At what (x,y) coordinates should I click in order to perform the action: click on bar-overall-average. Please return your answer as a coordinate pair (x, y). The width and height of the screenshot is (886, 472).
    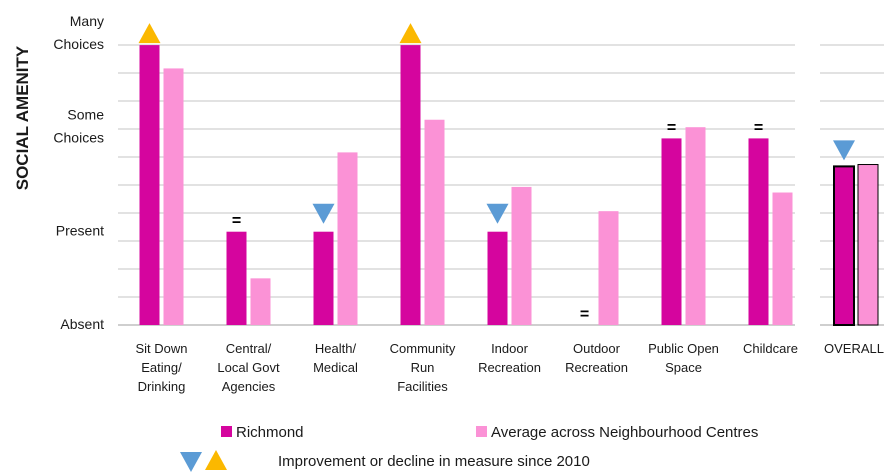
    Looking at the image, I should click on (868, 245).